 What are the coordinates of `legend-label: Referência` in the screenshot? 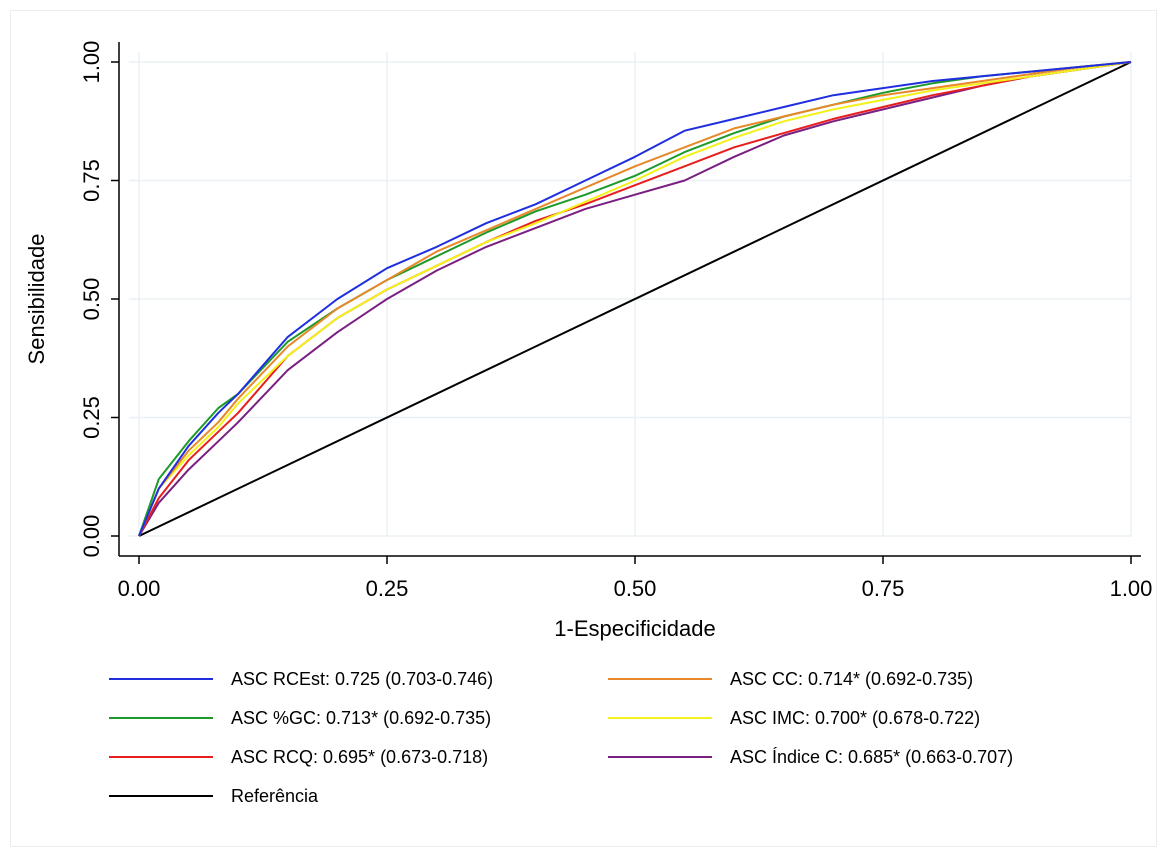 It's located at (275, 796).